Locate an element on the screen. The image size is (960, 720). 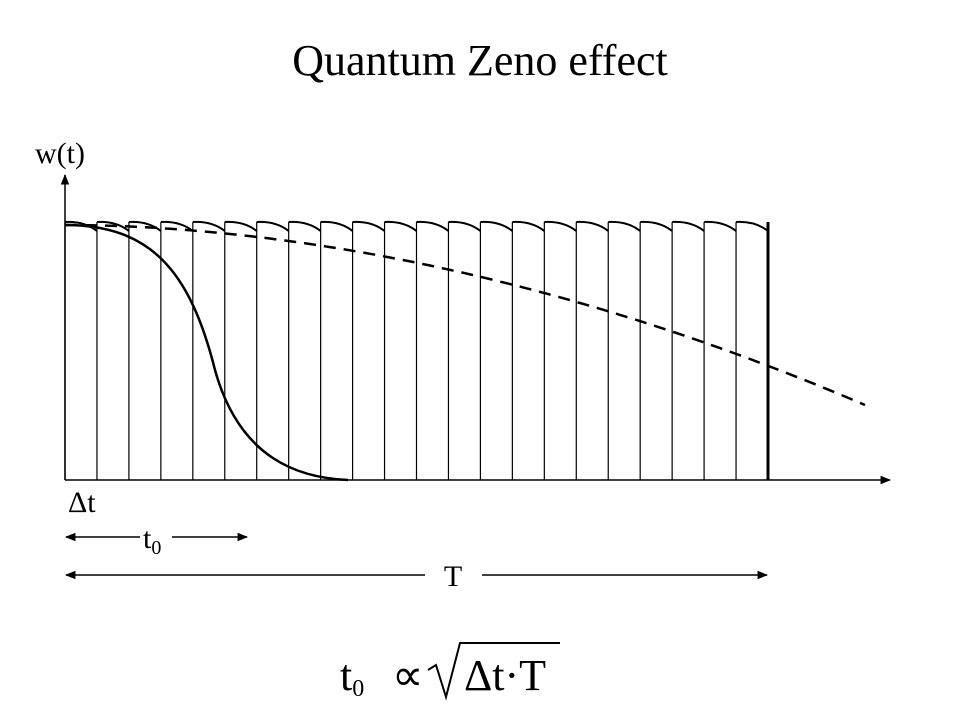
formula-radicand: Δt·T is located at coordinates (505, 675).